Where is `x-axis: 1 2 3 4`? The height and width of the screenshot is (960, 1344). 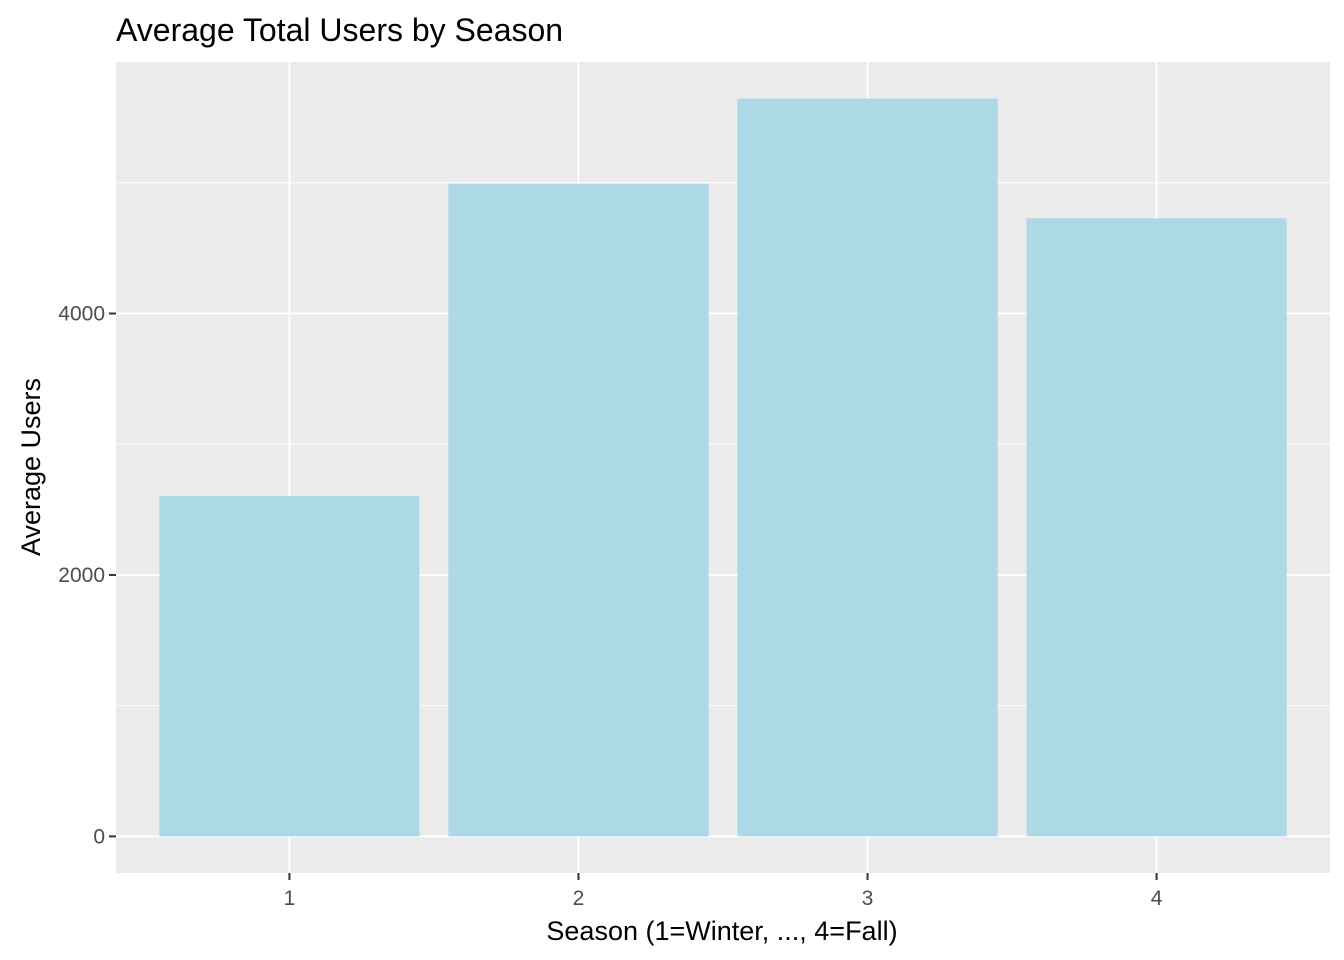 x-axis: 1 2 3 4 is located at coordinates (723, 891).